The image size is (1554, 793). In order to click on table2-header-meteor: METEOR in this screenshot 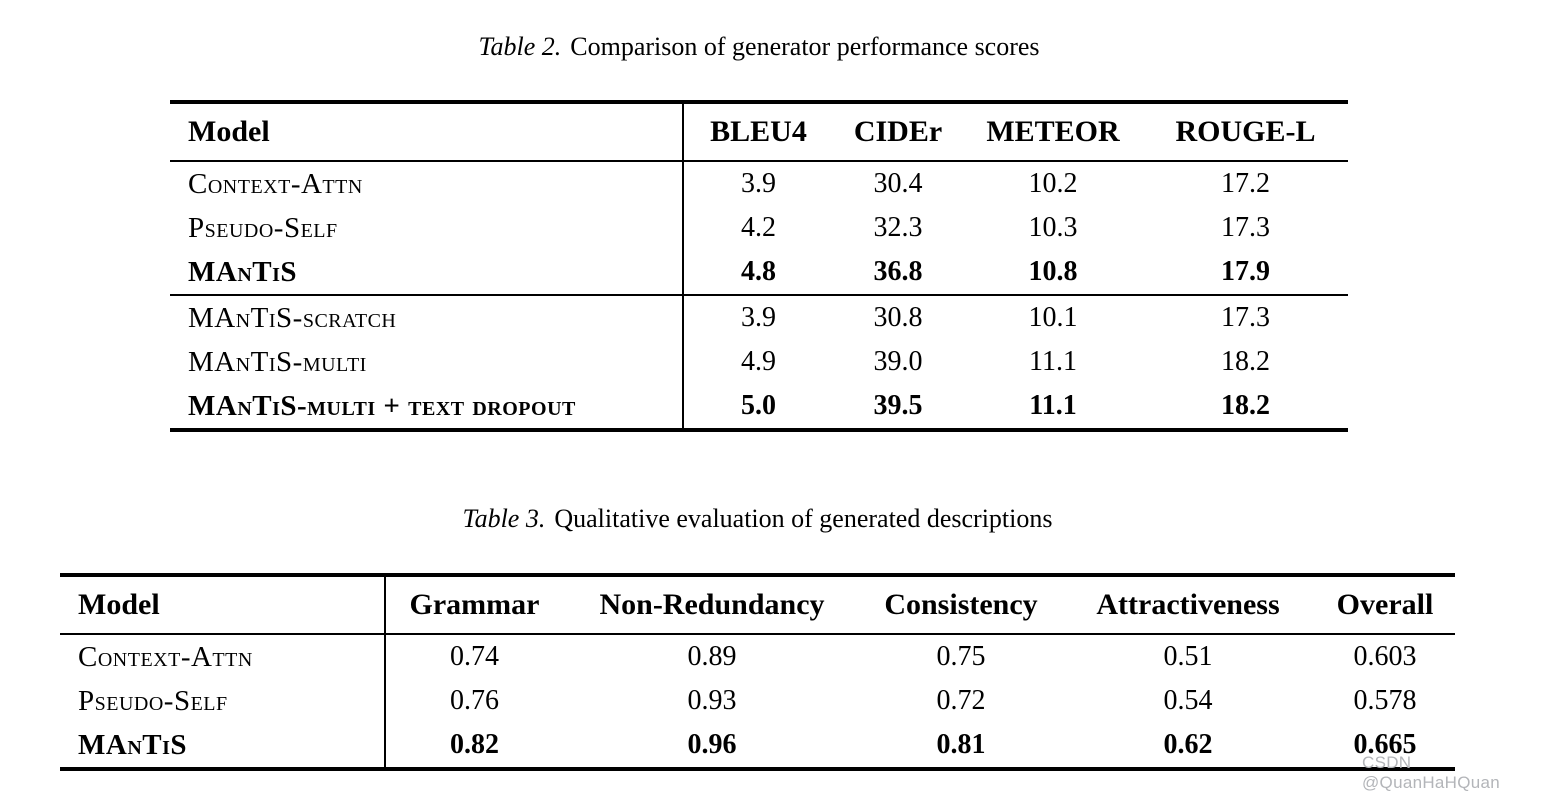, I will do `click(1053, 132)`.